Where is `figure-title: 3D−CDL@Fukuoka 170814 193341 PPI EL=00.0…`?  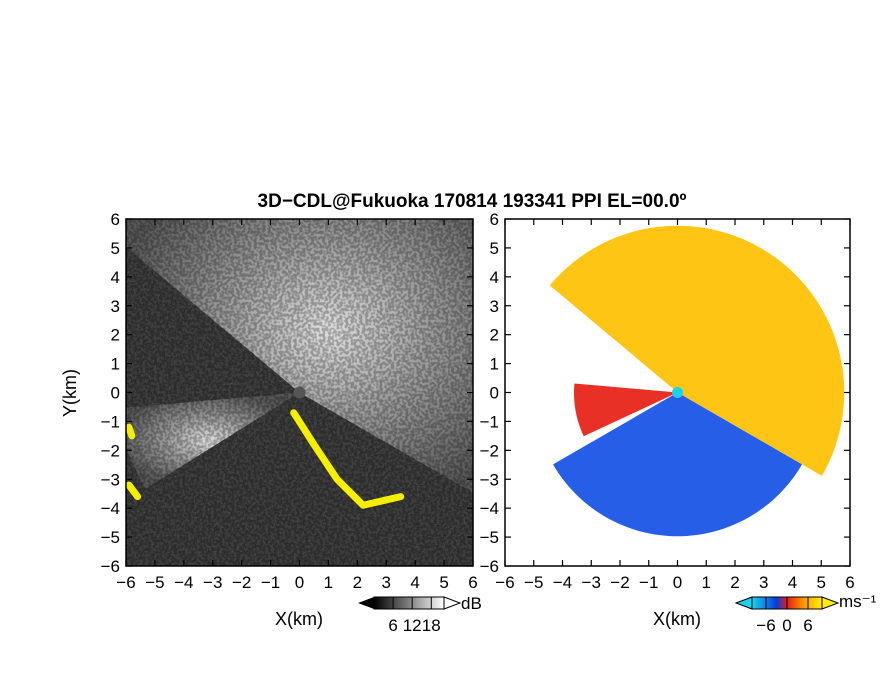 figure-title: 3D−CDL@Fukuoka 170814 193341 PPI EL=00.0… is located at coordinates (472, 201).